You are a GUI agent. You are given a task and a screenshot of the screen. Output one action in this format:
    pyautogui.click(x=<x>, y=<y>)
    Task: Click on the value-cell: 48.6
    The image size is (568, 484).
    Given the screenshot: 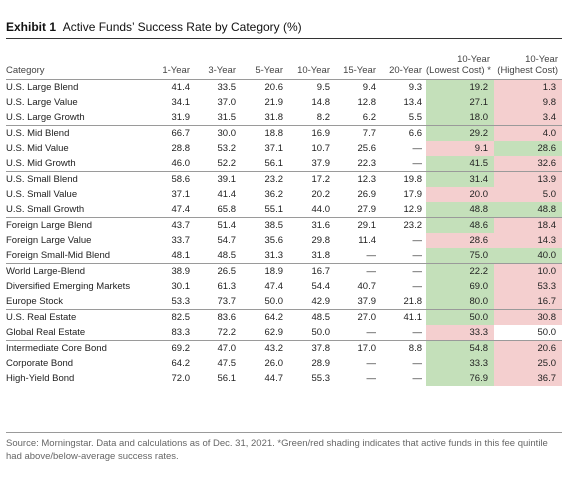 What is the action you would take?
    pyautogui.click(x=460, y=225)
    